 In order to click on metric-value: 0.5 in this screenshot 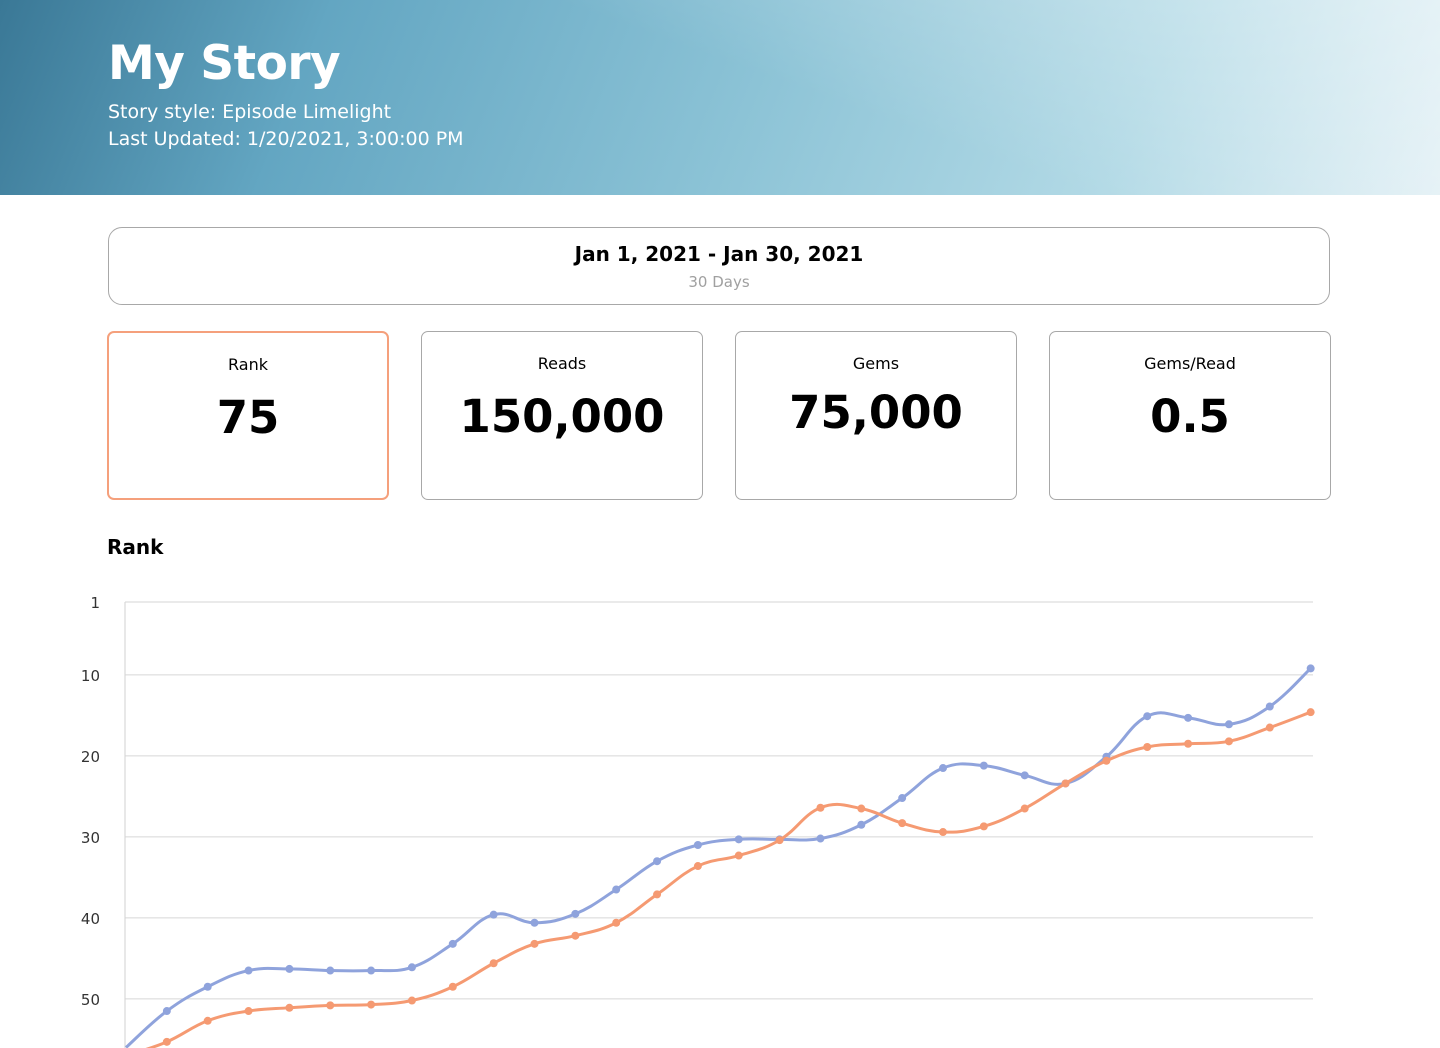, I will do `click(1190, 416)`.